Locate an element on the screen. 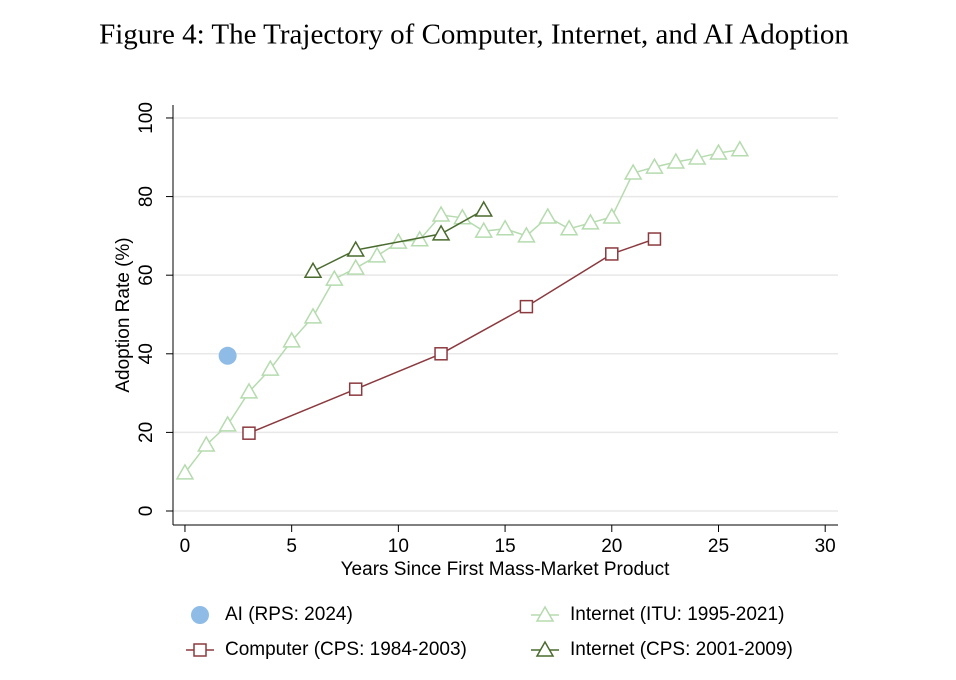 The height and width of the screenshot is (680, 956). x-tick-label: 5 is located at coordinates (291, 546).